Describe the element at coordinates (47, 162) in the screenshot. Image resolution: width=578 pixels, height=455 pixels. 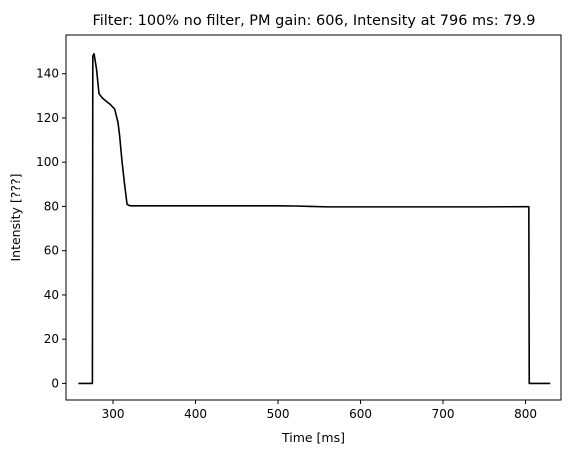
I see `y-tick-label: 100` at that location.